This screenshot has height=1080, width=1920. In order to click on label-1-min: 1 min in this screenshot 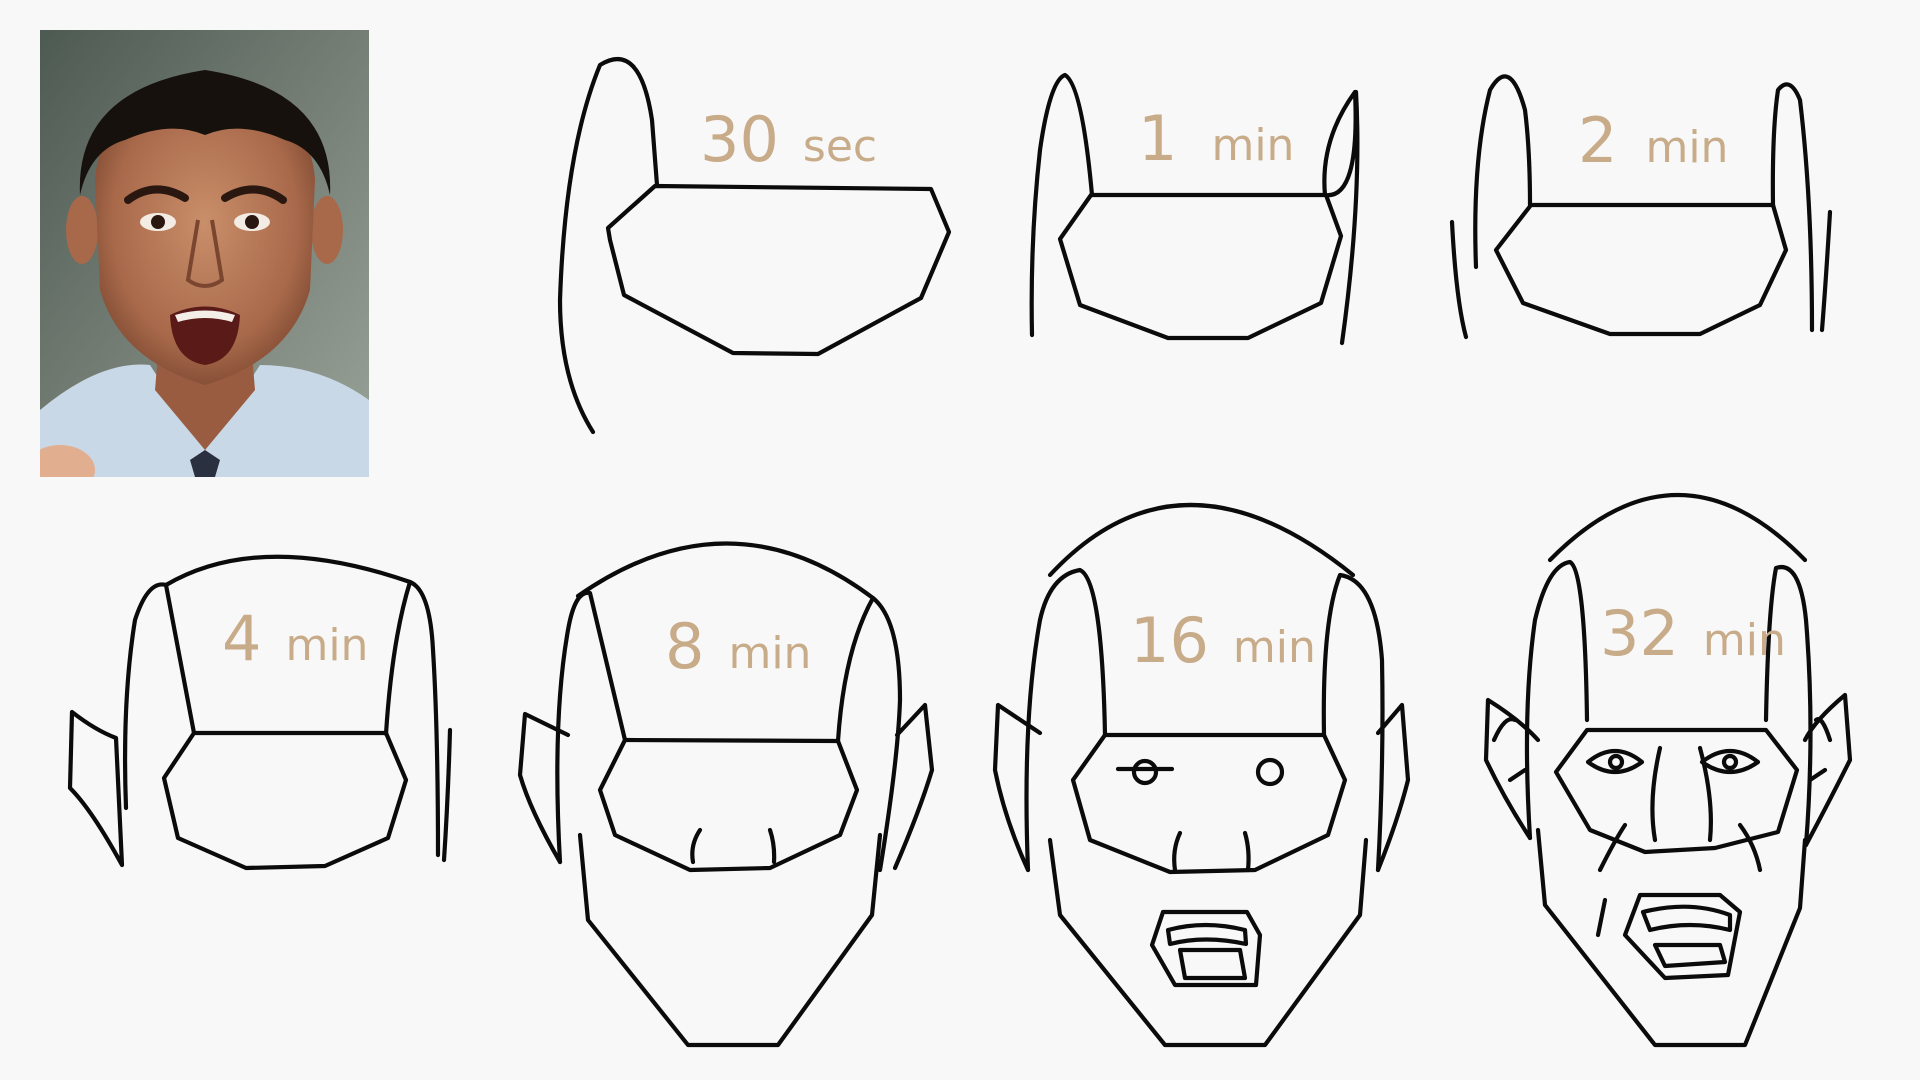, I will do `click(1216, 138)`.